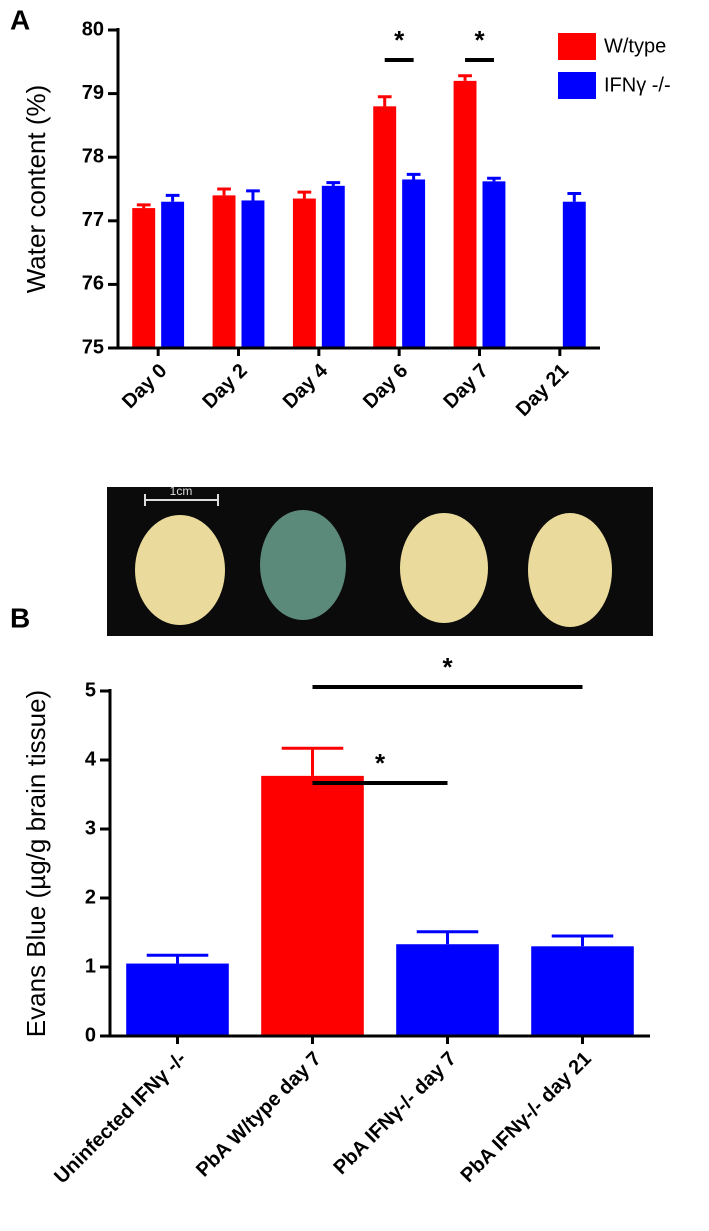 The height and width of the screenshot is (1231, 709). Describe the element at coordinates (385, 386) in the screenshot. I see `x-tick-label: Day 6` at that location.